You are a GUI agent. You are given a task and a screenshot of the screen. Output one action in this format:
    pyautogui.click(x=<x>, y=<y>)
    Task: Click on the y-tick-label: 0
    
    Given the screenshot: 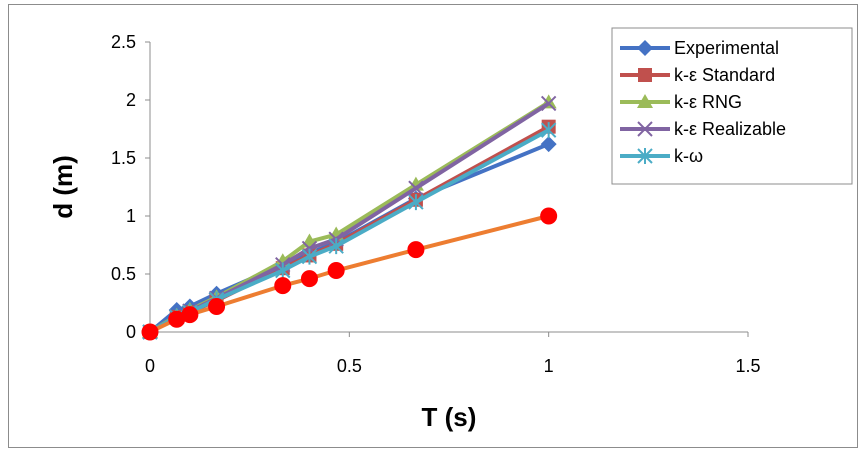 What is the action you would take?
    pyautogui.click(x=131, y=332)
    